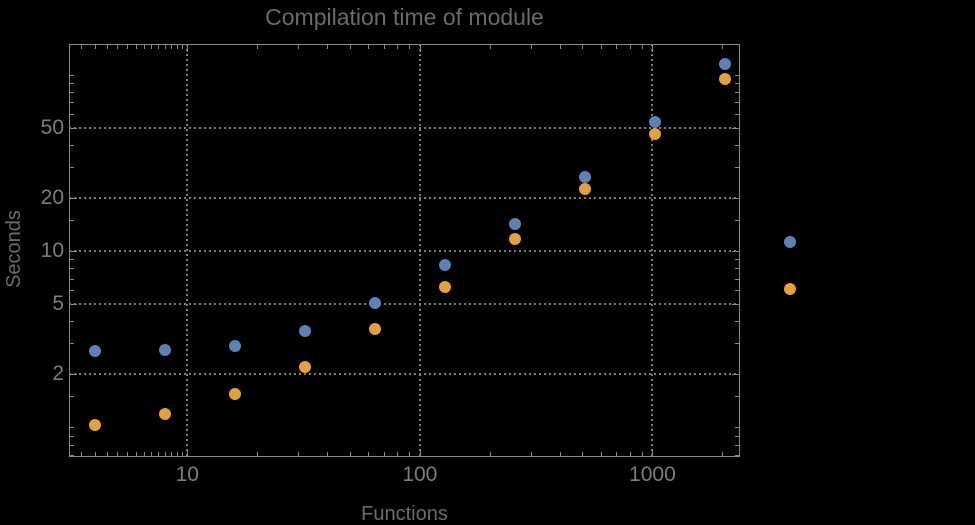 The height and width of the screenshot is (525, 975). What do you see at coordinates (52, 128) in the screenshot?
I see `y-tick-label: 50` at bounding box center [52, 128].